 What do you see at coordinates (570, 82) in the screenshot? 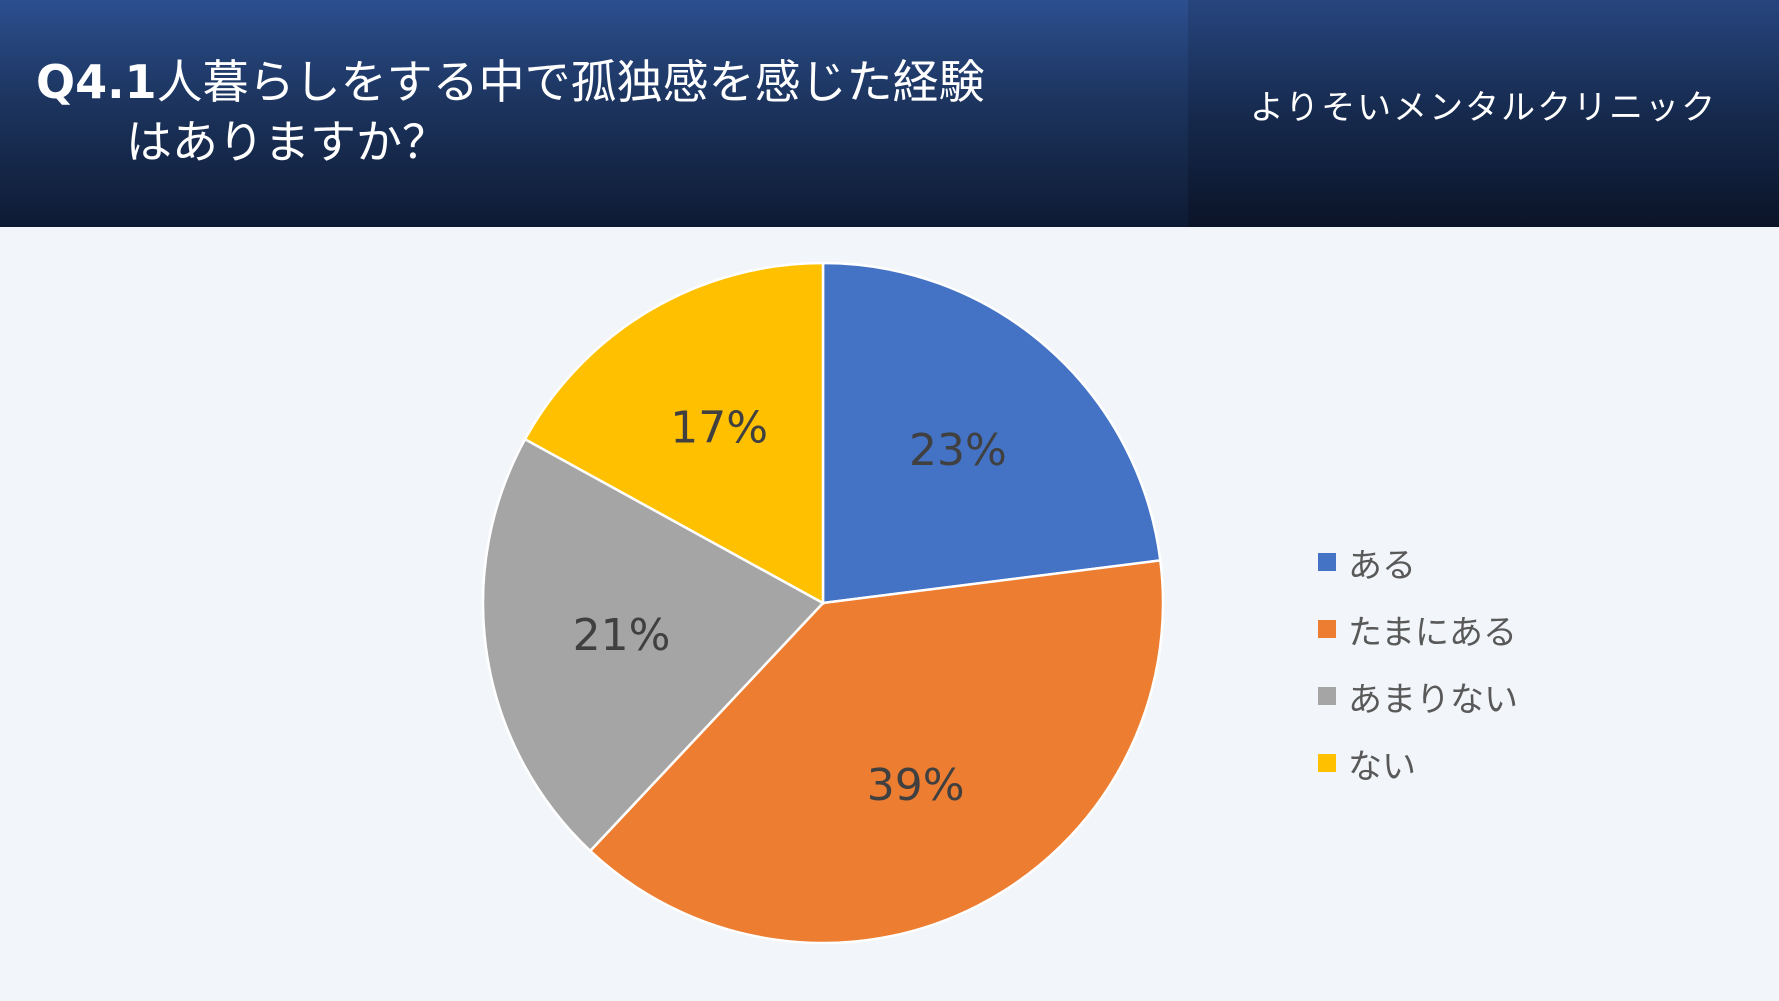
I see `title-line-1: 人暮らしをする中で孤独感を感じた経験` at bounding box center [570, 82].